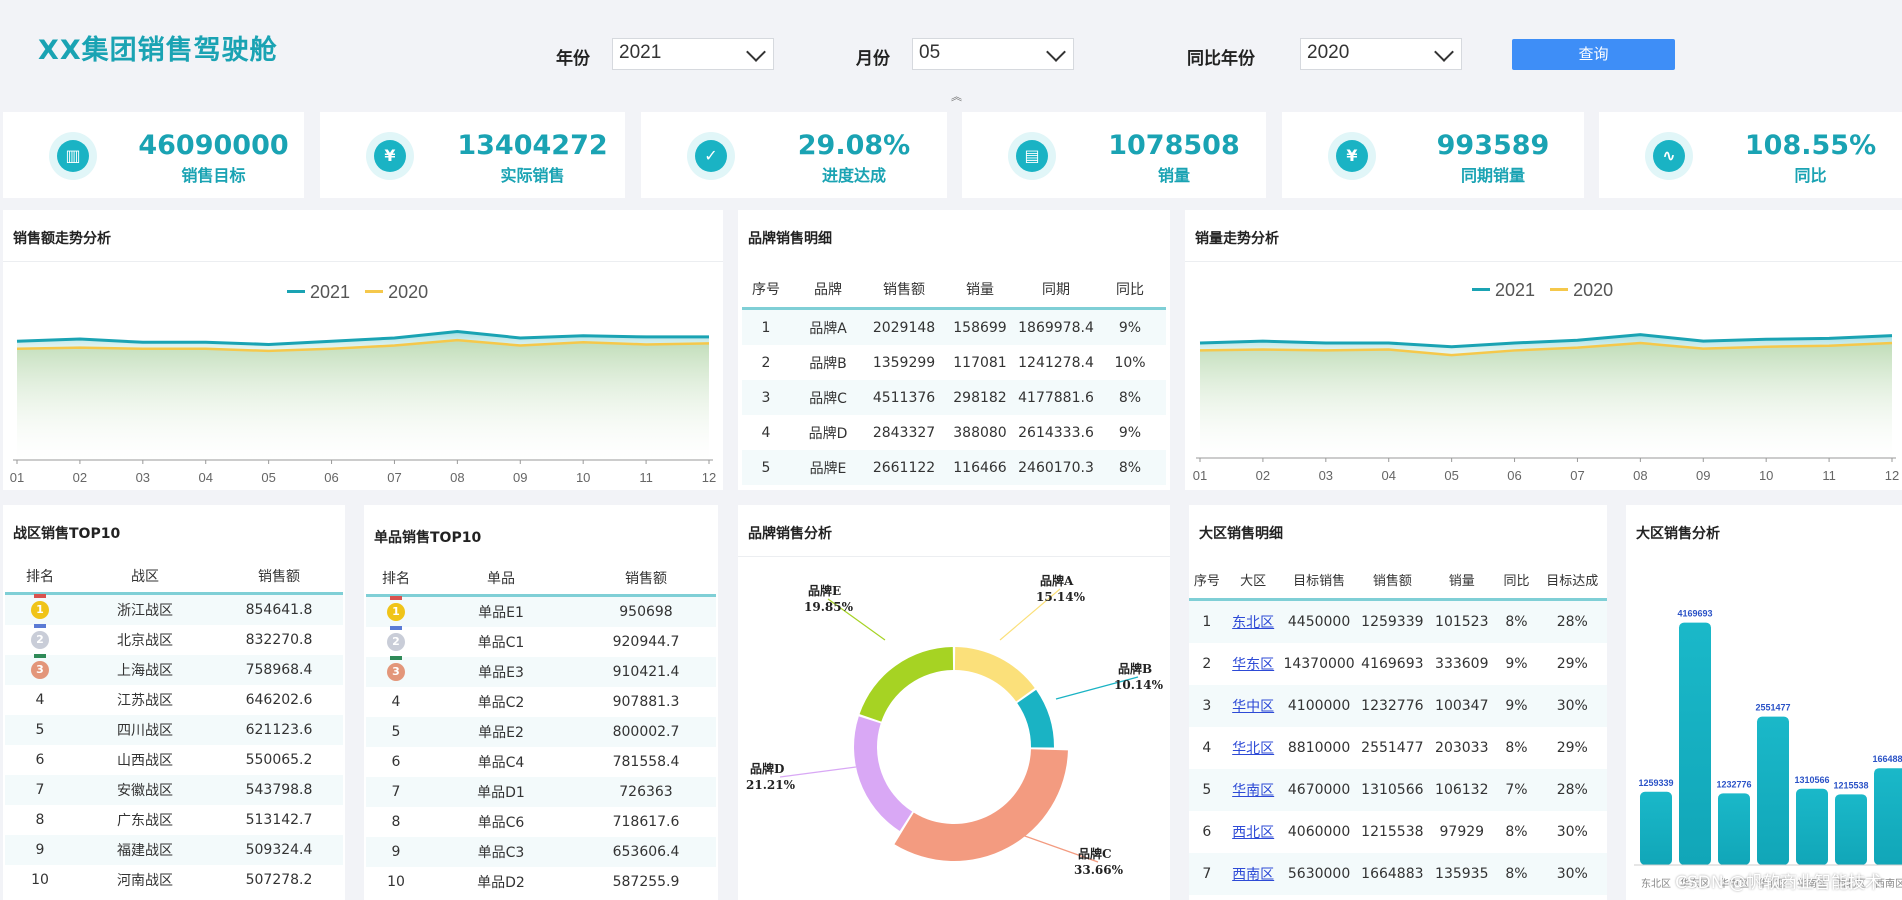  I want to click on rank-cell: 2, so click(40, 639).